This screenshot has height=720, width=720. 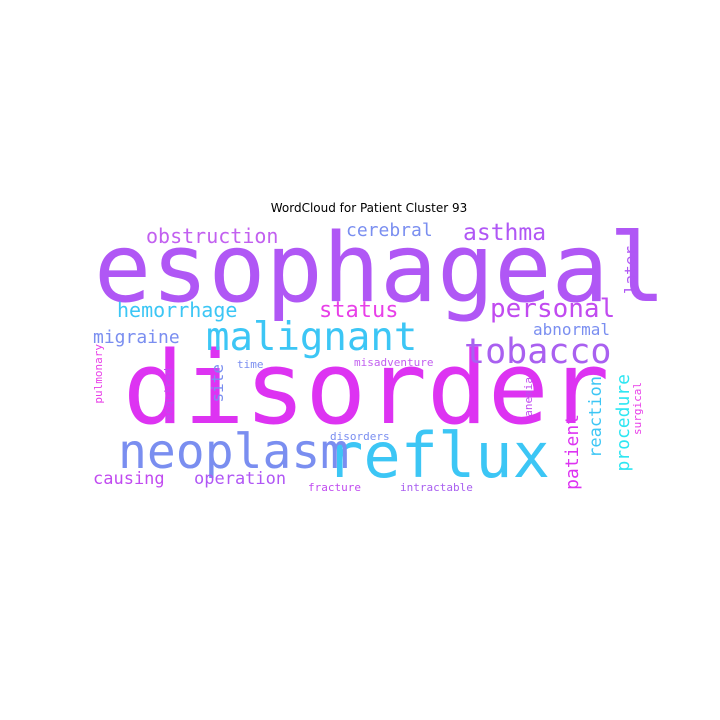 What do you see at coordinates (380, 269) in the screenshot?
I see `word-esophageal: esophageal` at bounding box center [380, 269].